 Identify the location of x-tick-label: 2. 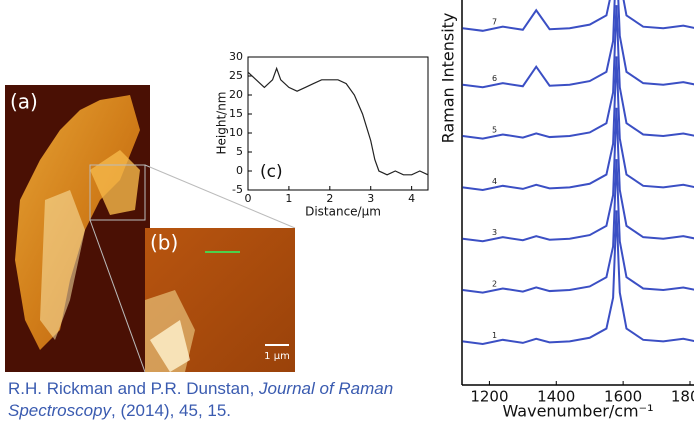
(329, 198).